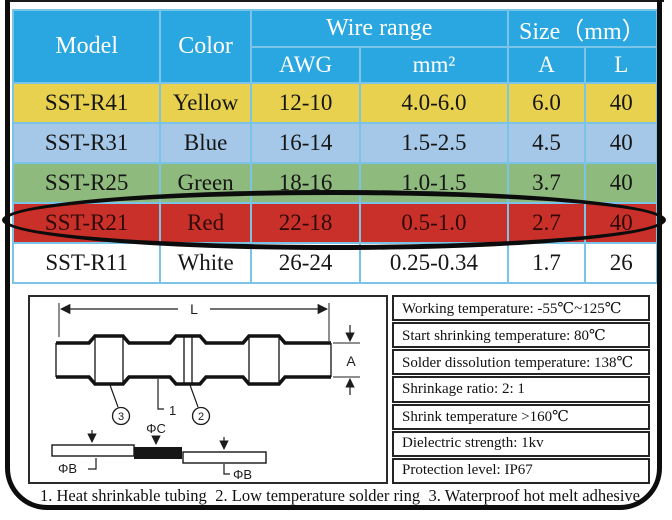 Image resolution: width=672 pixels, height=520 pixels. Describe the element at coordinates (334, 220) in the screenshot. I see `highlight-ellipse-annotation` at that location.